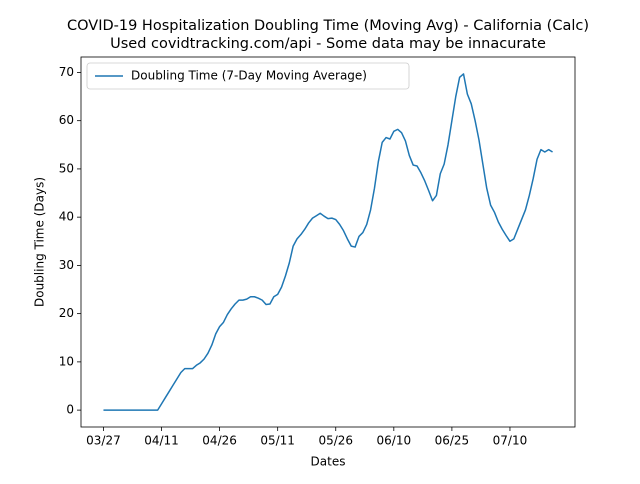  I want to click on legend-box, so click(248, 76).